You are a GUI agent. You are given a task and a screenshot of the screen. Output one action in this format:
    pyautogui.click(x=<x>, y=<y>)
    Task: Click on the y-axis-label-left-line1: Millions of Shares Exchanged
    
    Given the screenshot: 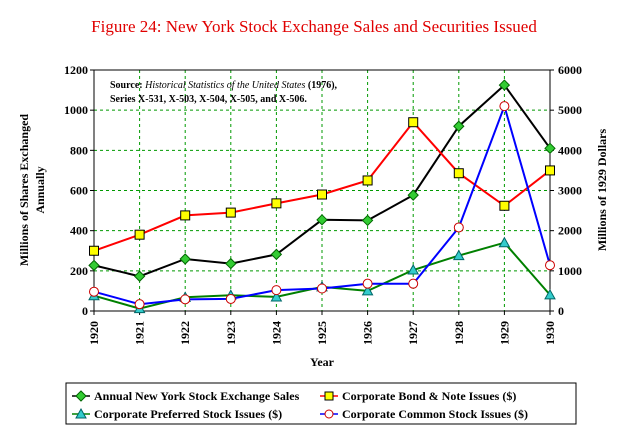 What is the action you would take?
    pyautogui.click(x=24, y=190)
    